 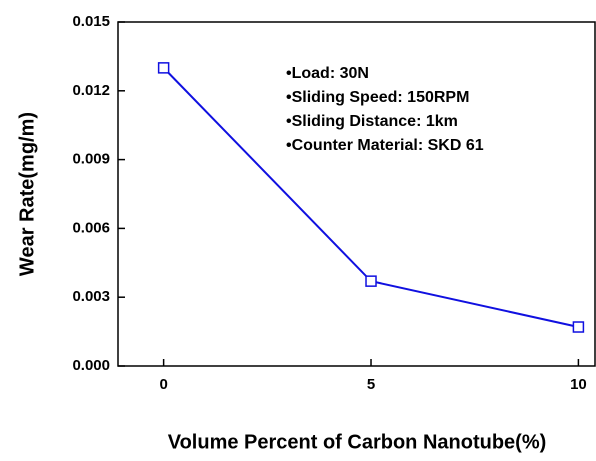 I want to click on annotation: •Counter Material: SKD 61, so click(x=385, y=145).